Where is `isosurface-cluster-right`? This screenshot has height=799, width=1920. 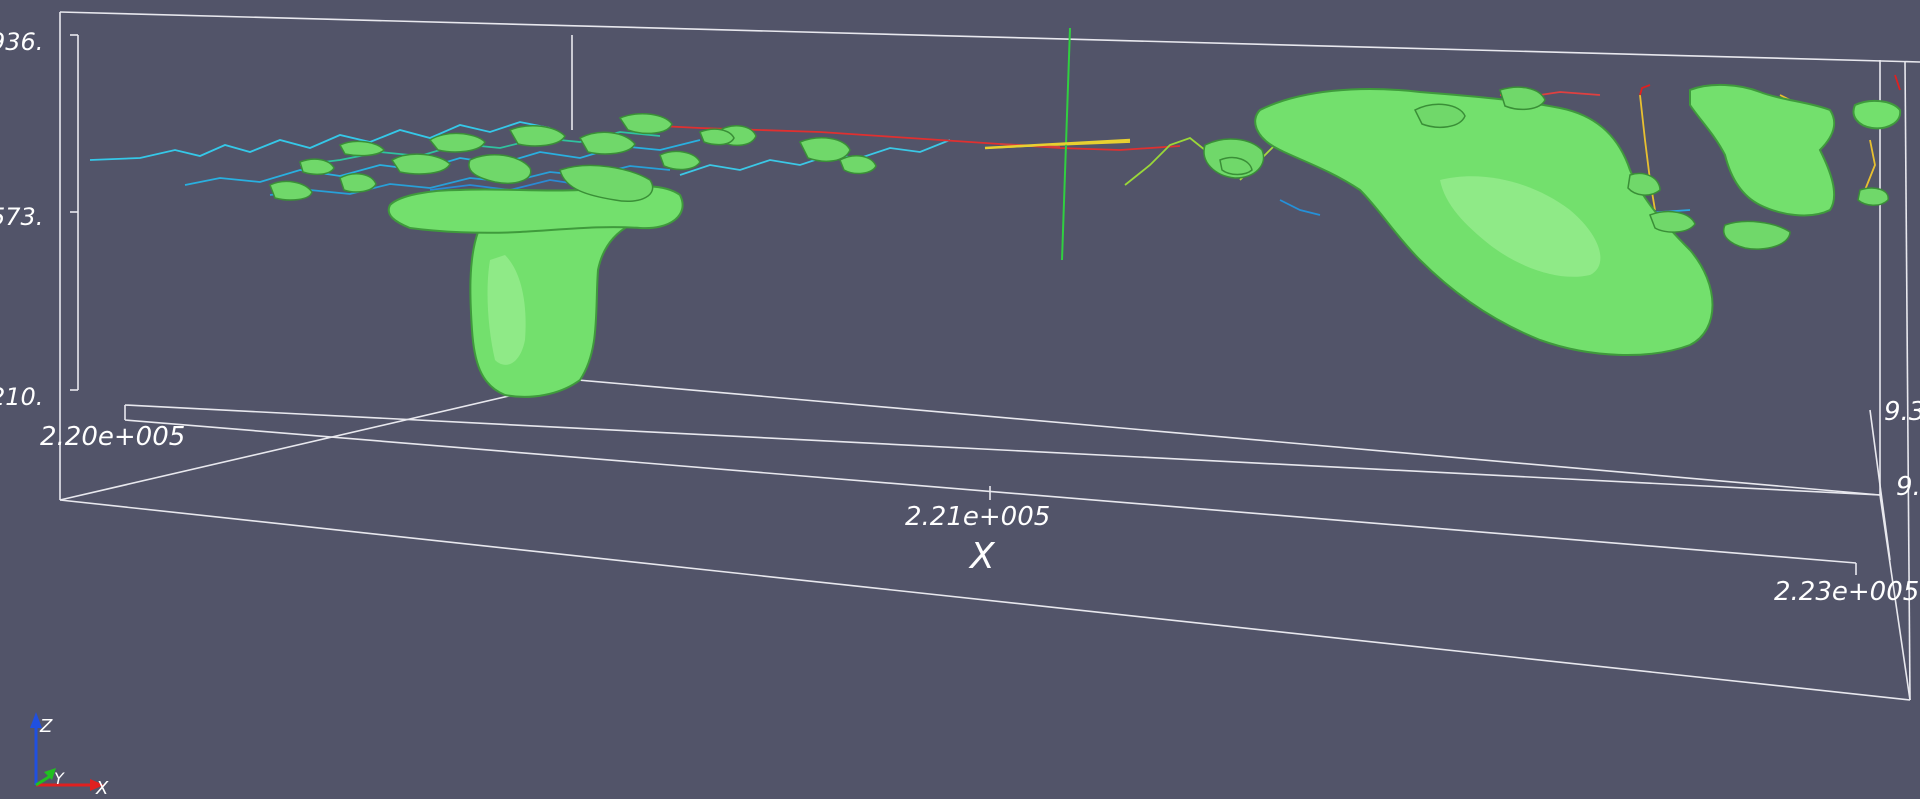
isosurface-cluster-right is located at coordinates (1552, 220).